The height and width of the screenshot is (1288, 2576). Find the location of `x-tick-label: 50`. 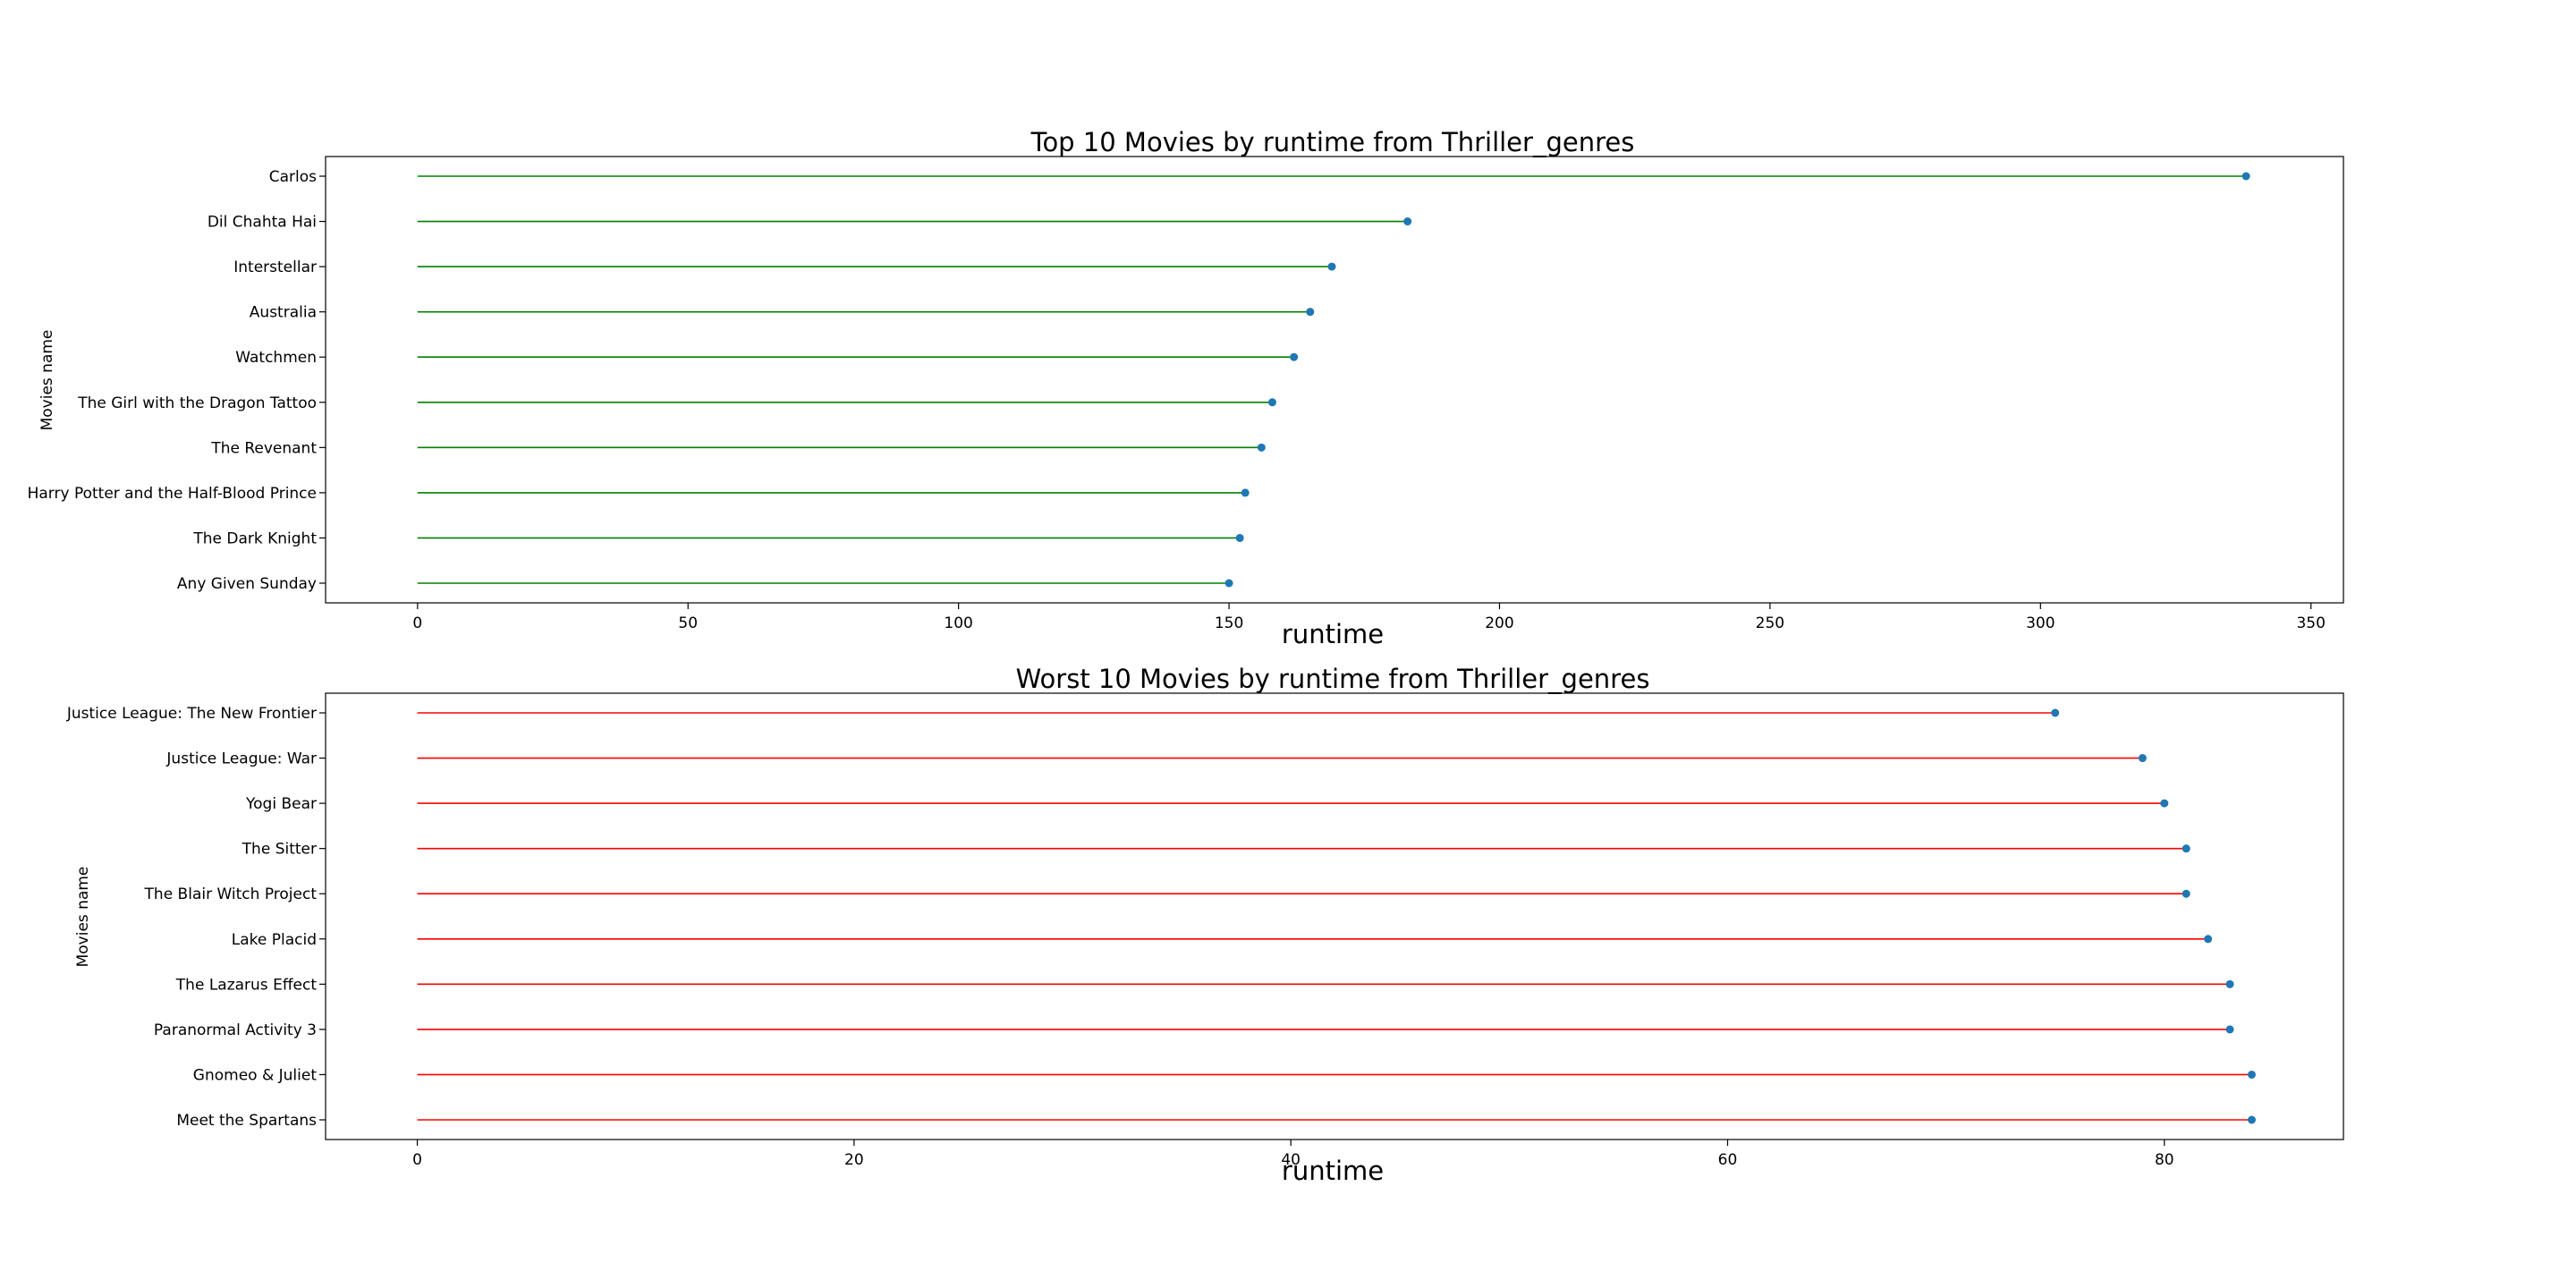

x-tick-label: 50 is located at coordinates (688, 623).